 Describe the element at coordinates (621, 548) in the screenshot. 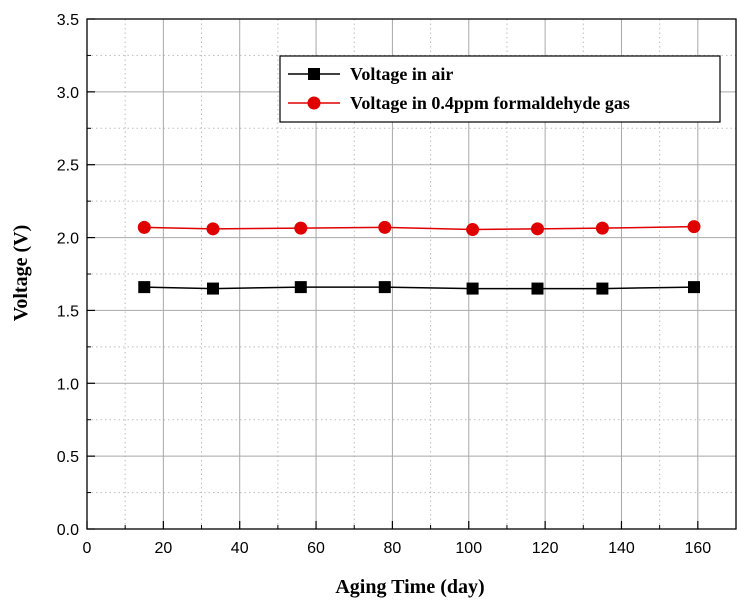

I see `x-tick-label: 140` at that location.